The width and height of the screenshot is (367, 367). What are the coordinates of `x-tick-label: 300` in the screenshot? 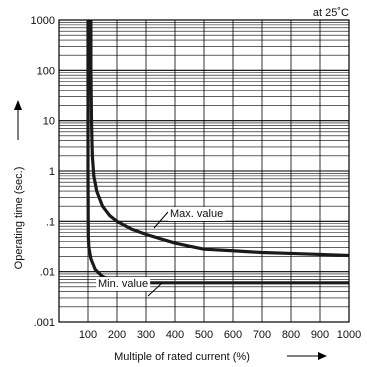 It's located at (146, 335).